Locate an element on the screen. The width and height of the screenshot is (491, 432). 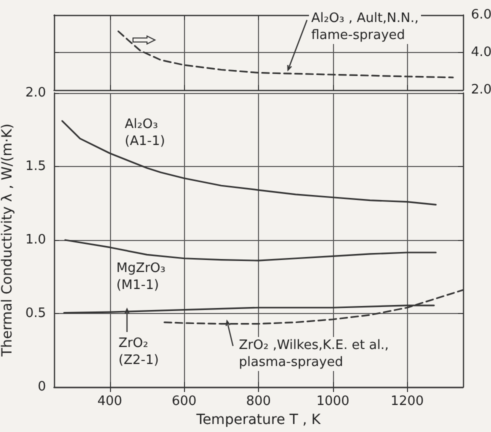
y-axis-title: Thermal Conductivity λ , W/(m·K) is located at coordinates (8, 241).